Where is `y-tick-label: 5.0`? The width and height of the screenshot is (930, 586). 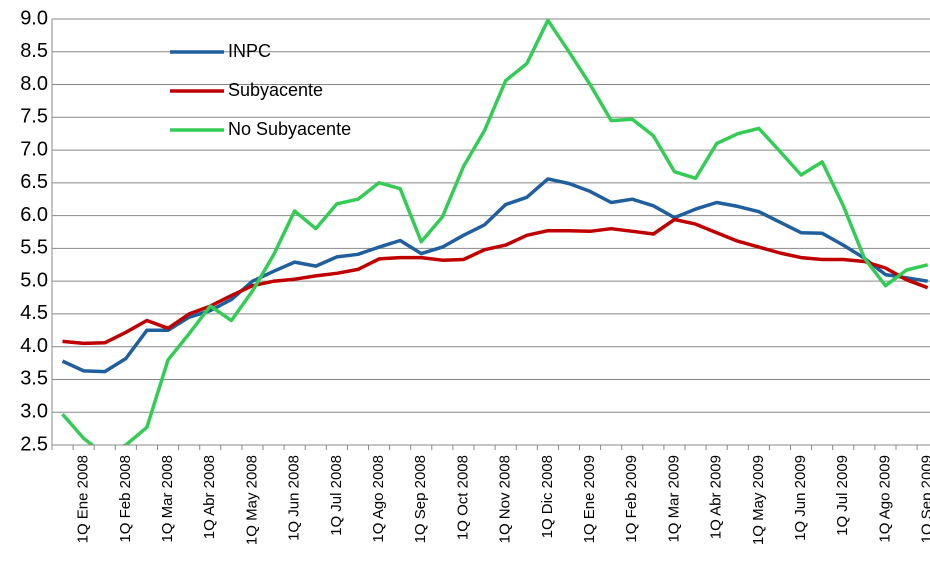 y-tick-label: 5.0 is located at coordinates (34, 280).